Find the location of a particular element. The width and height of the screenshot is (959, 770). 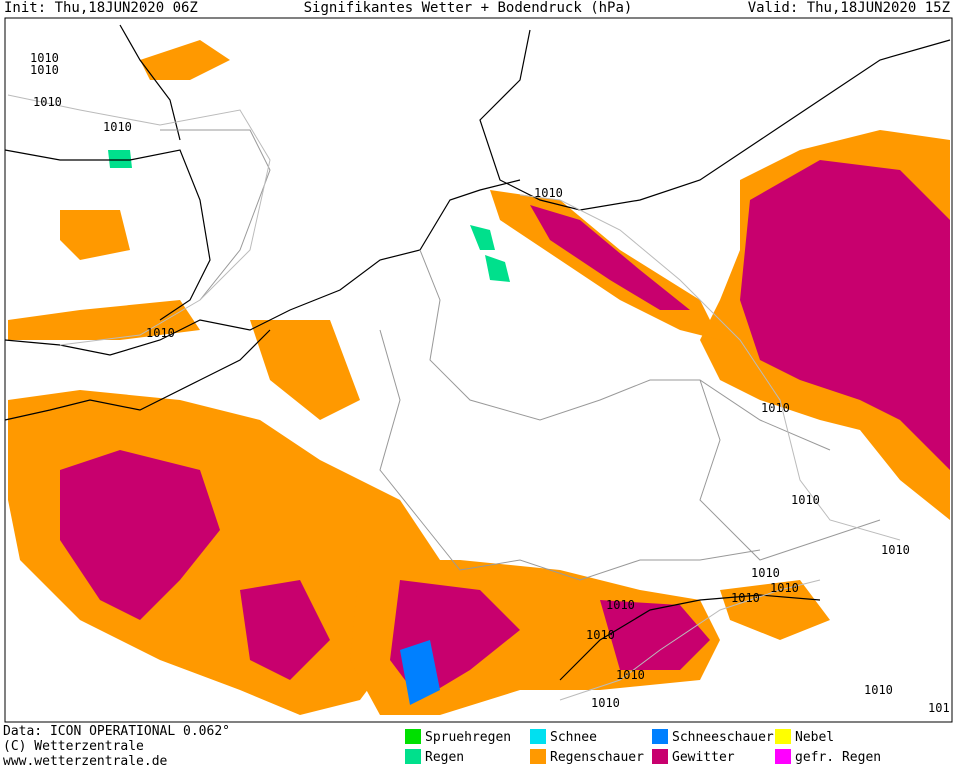

init-time: Init: Thu,18JUN2020 06Z is located at coordinates (101, 8).